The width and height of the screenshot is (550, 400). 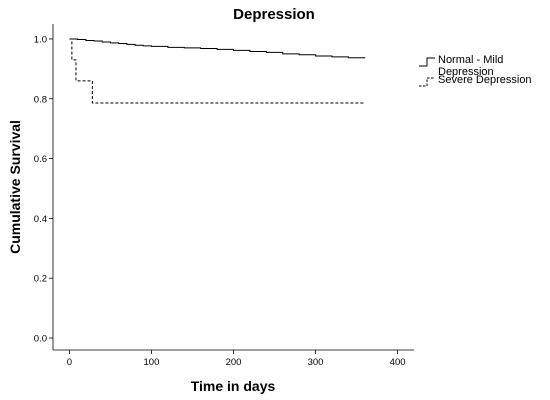 What do you see at coordinates (40, 279) in the screenshot?
I see `y-tick-label: 0.2` at bounding box center [40, 279].